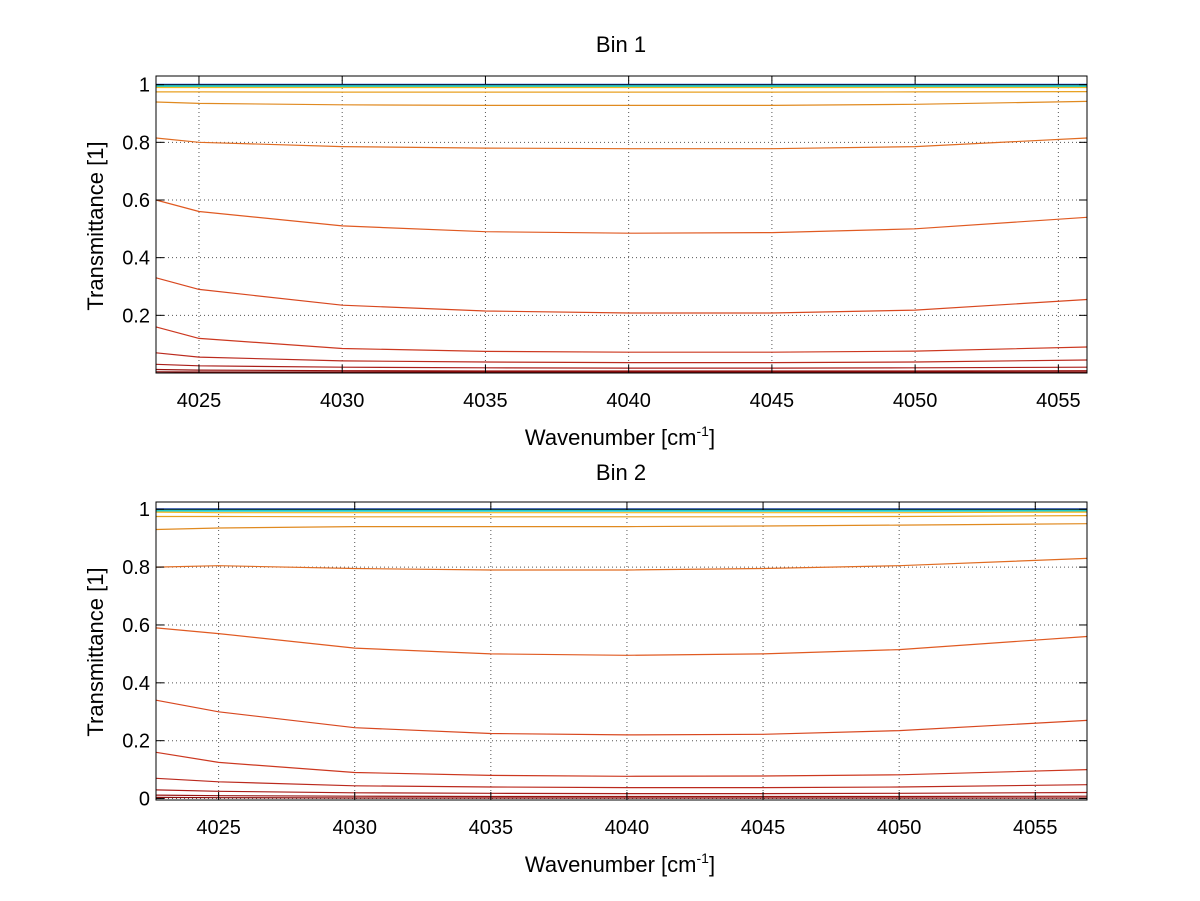 This screenshot has width=1200, height=901. What do you see at coordinates (621, 472) in the screenshot?
I see `plot-title: Bin 2` at bounding box center [621, 472].